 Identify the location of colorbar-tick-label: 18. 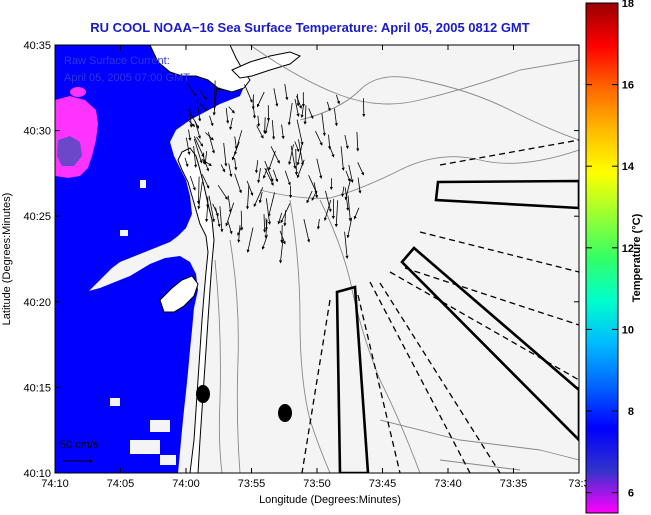
(628, 5).